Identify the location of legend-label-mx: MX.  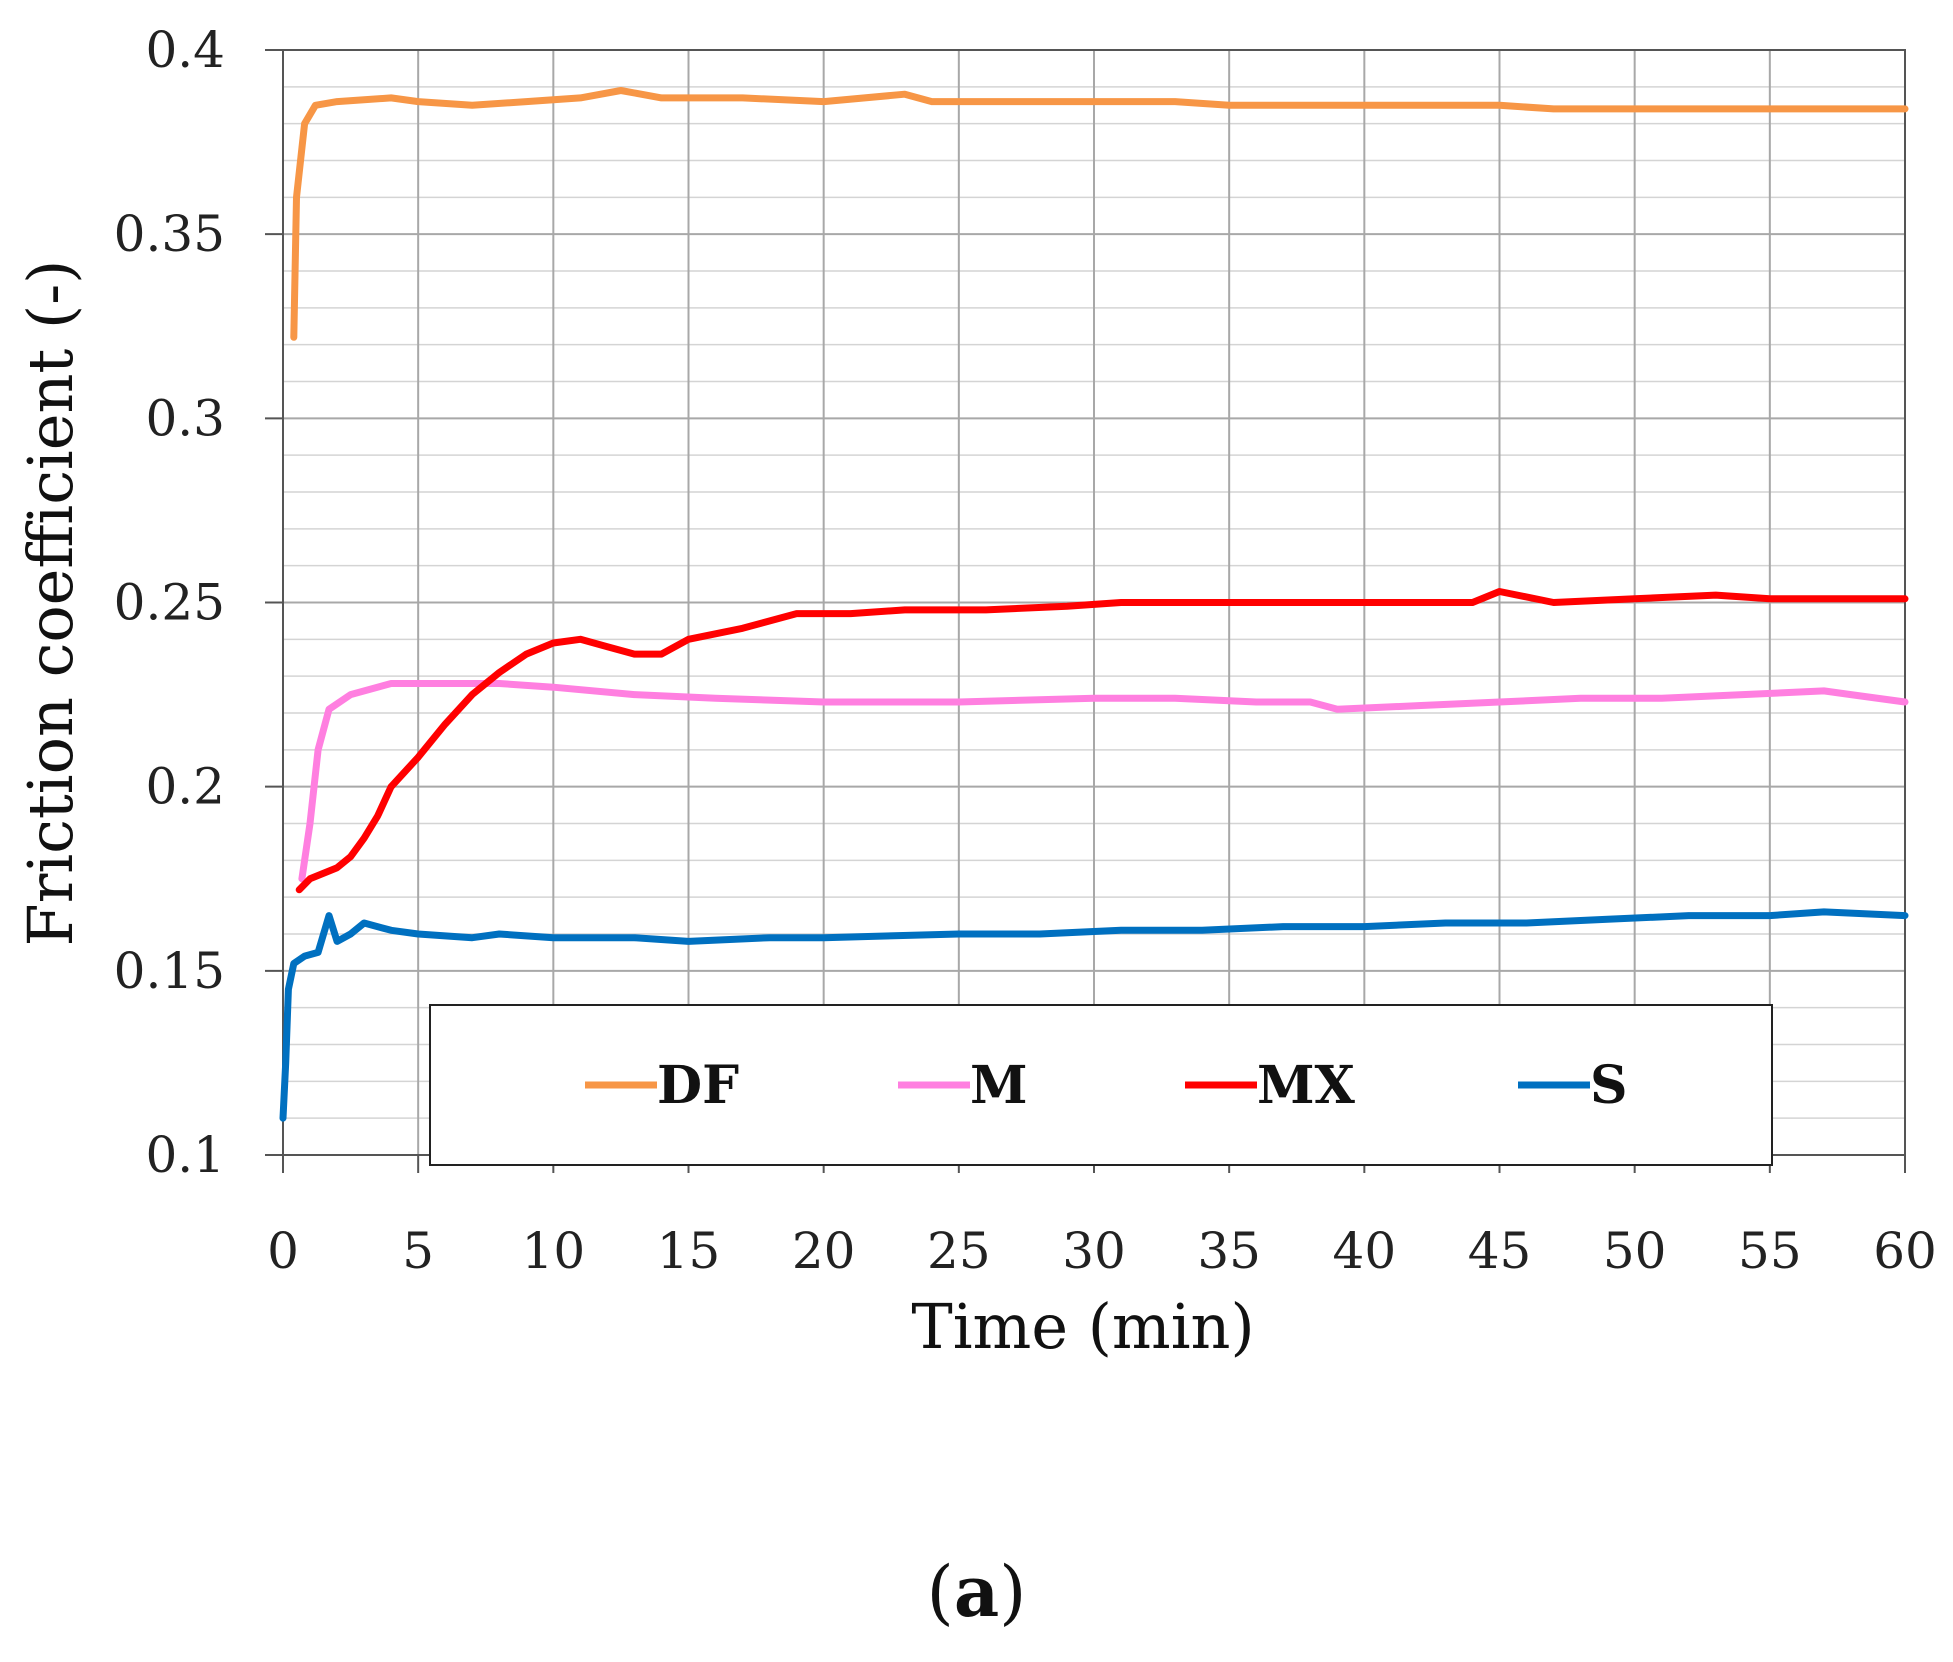
(1306, 1085).